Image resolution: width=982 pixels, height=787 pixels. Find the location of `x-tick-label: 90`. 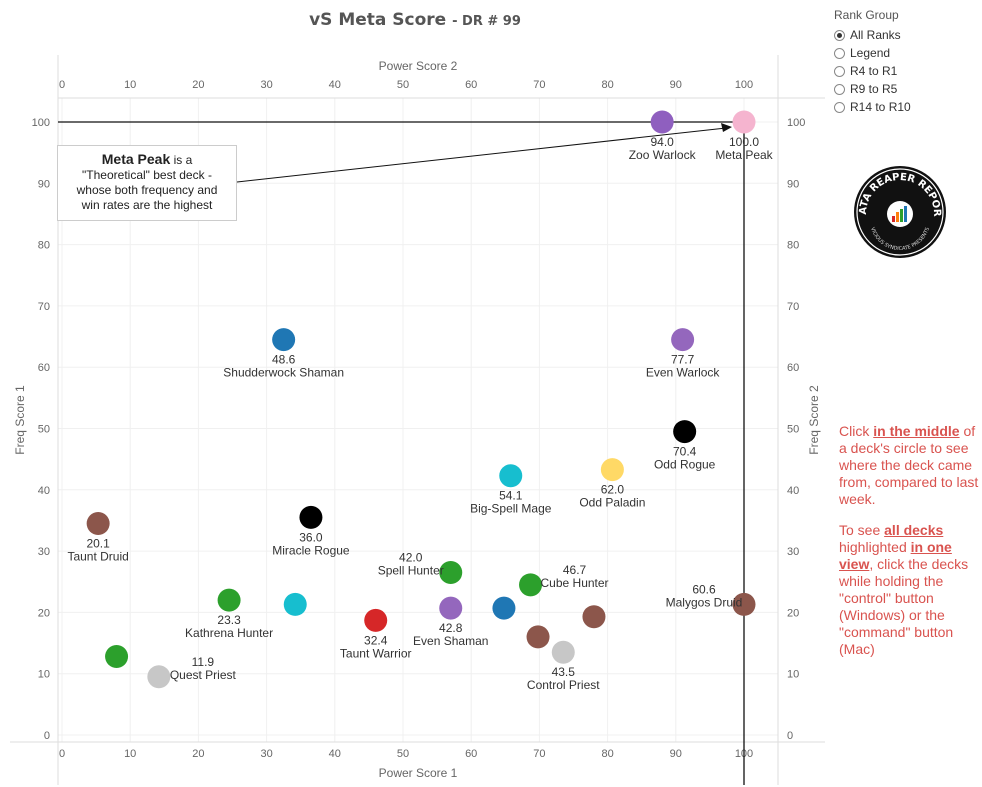

x-tick-label: 90 is located at coordinates (676, 754).